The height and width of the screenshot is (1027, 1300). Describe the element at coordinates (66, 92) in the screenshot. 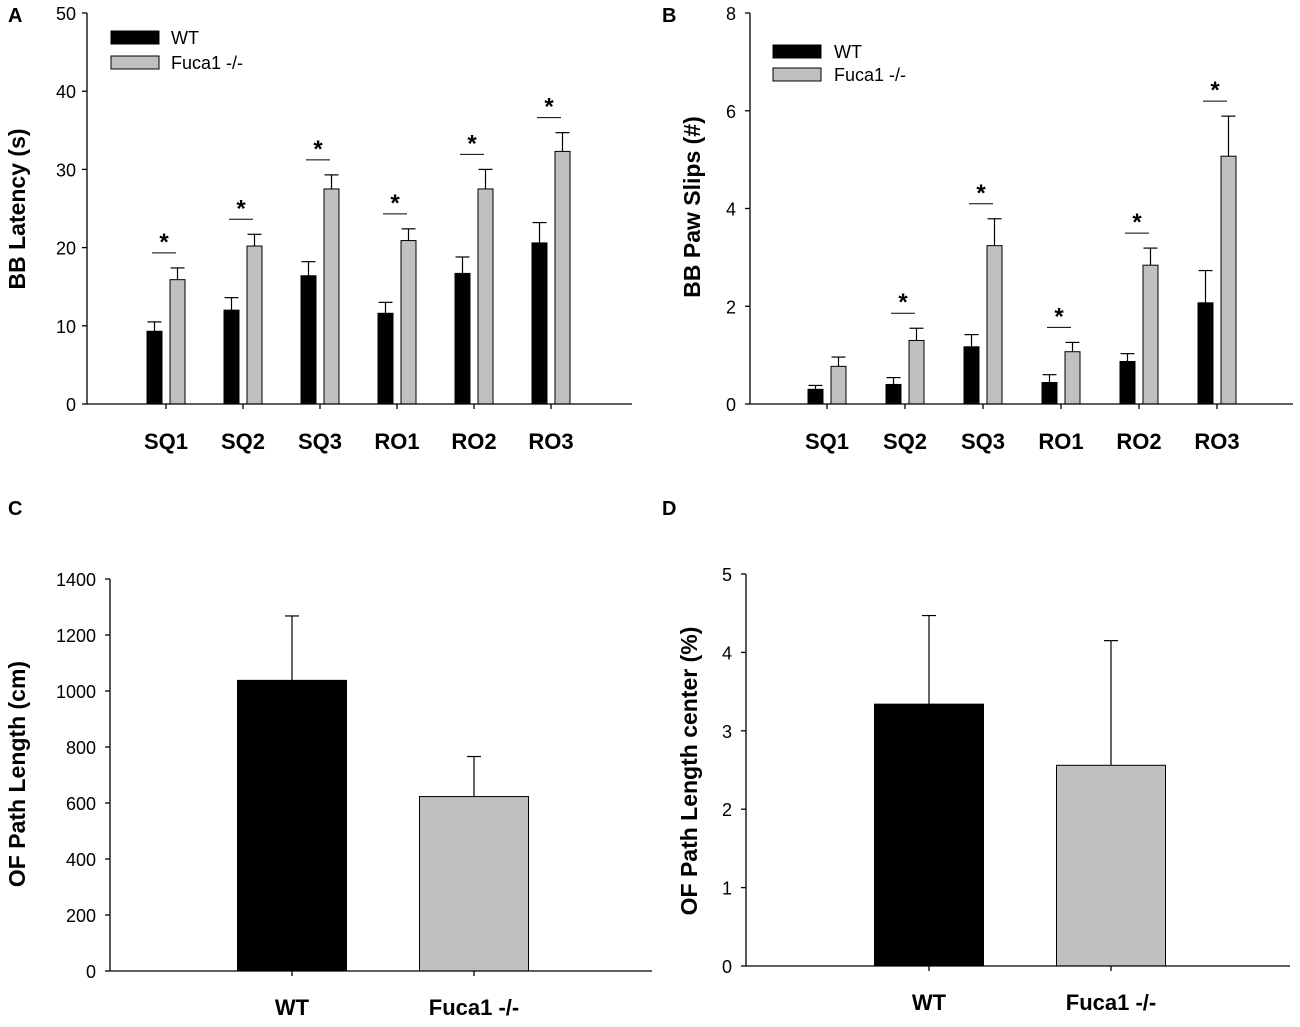

I see `panel-a-ytick-label: 40` at that location.